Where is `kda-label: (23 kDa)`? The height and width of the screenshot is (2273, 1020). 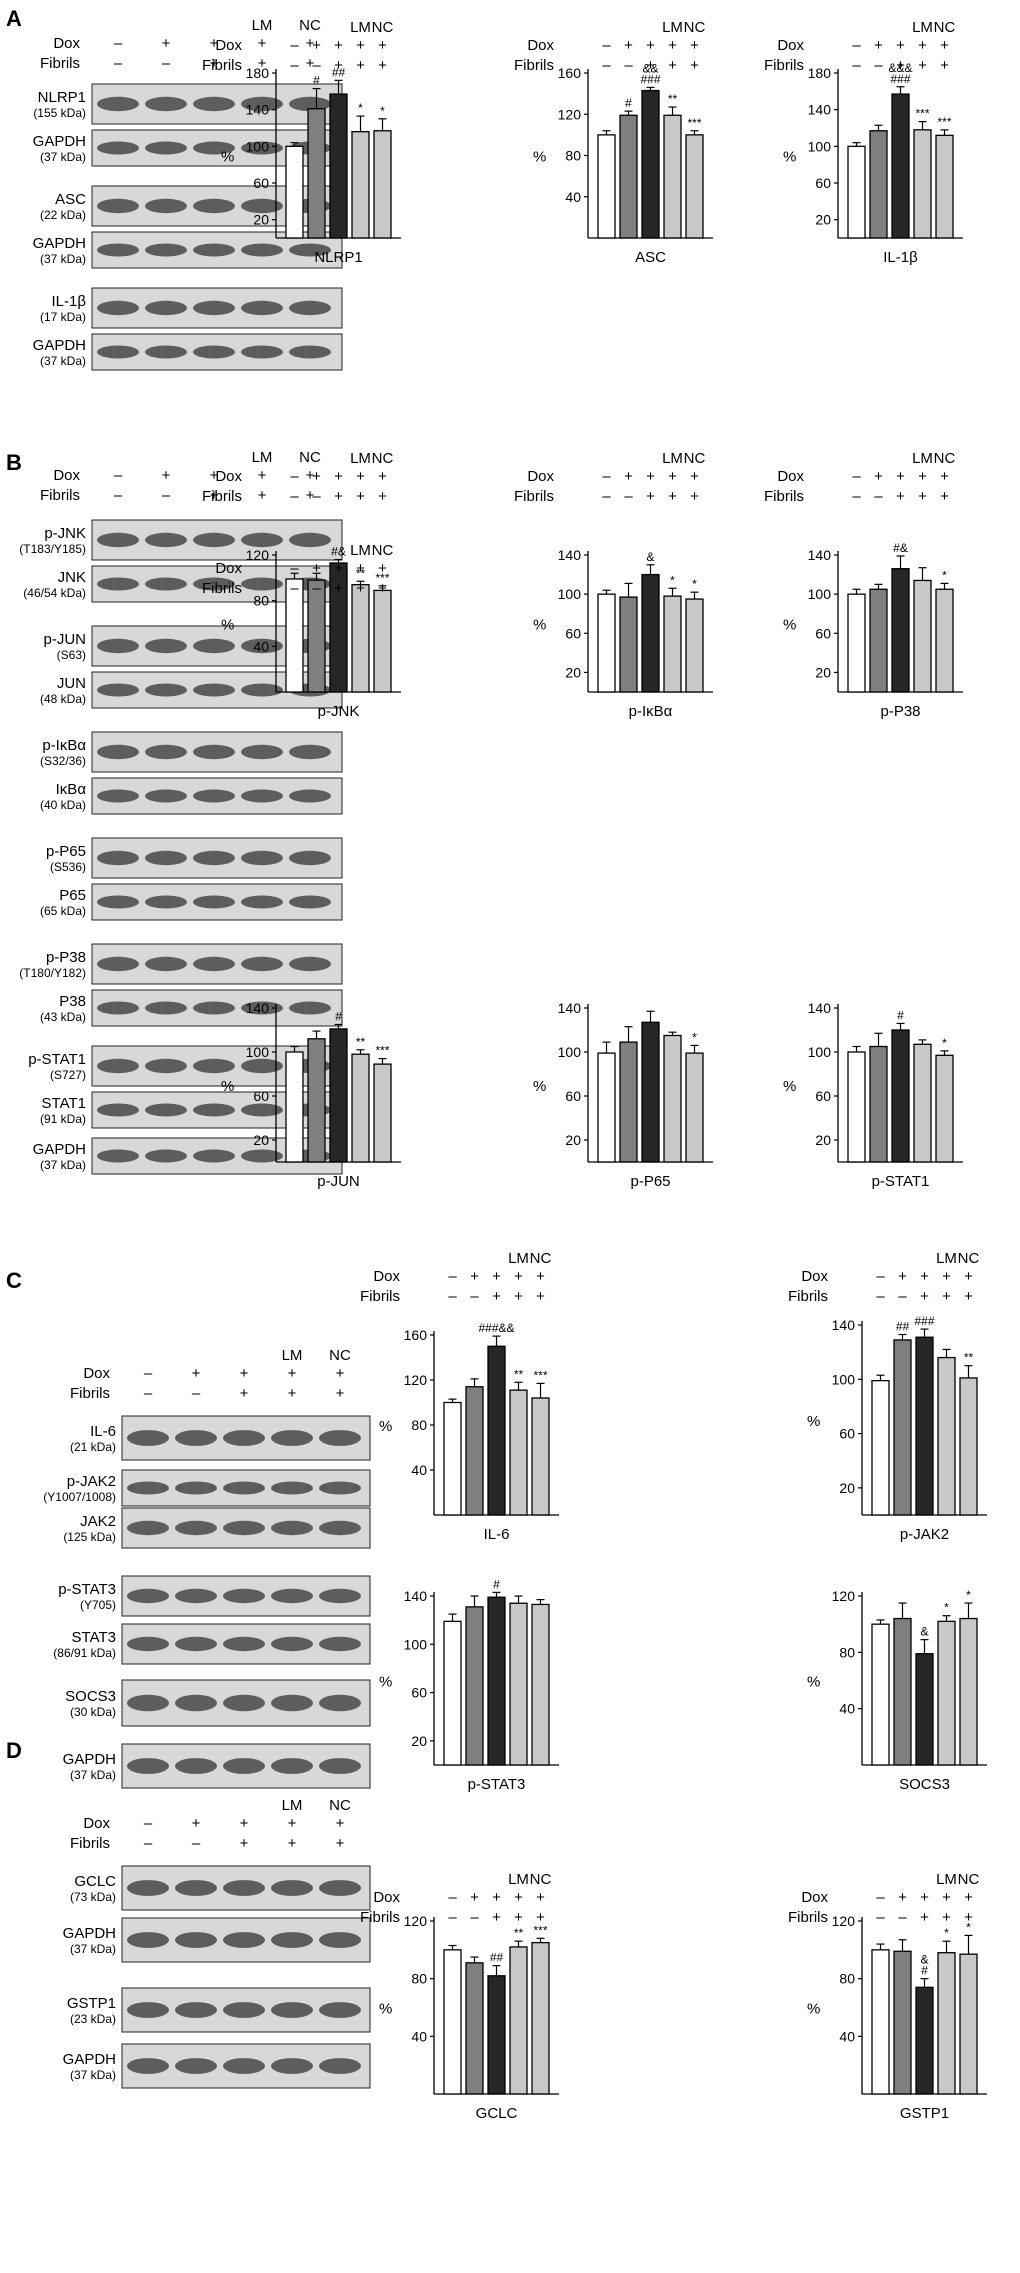 kda-label: (23 kDa) is located at coordinates (93, 2019).